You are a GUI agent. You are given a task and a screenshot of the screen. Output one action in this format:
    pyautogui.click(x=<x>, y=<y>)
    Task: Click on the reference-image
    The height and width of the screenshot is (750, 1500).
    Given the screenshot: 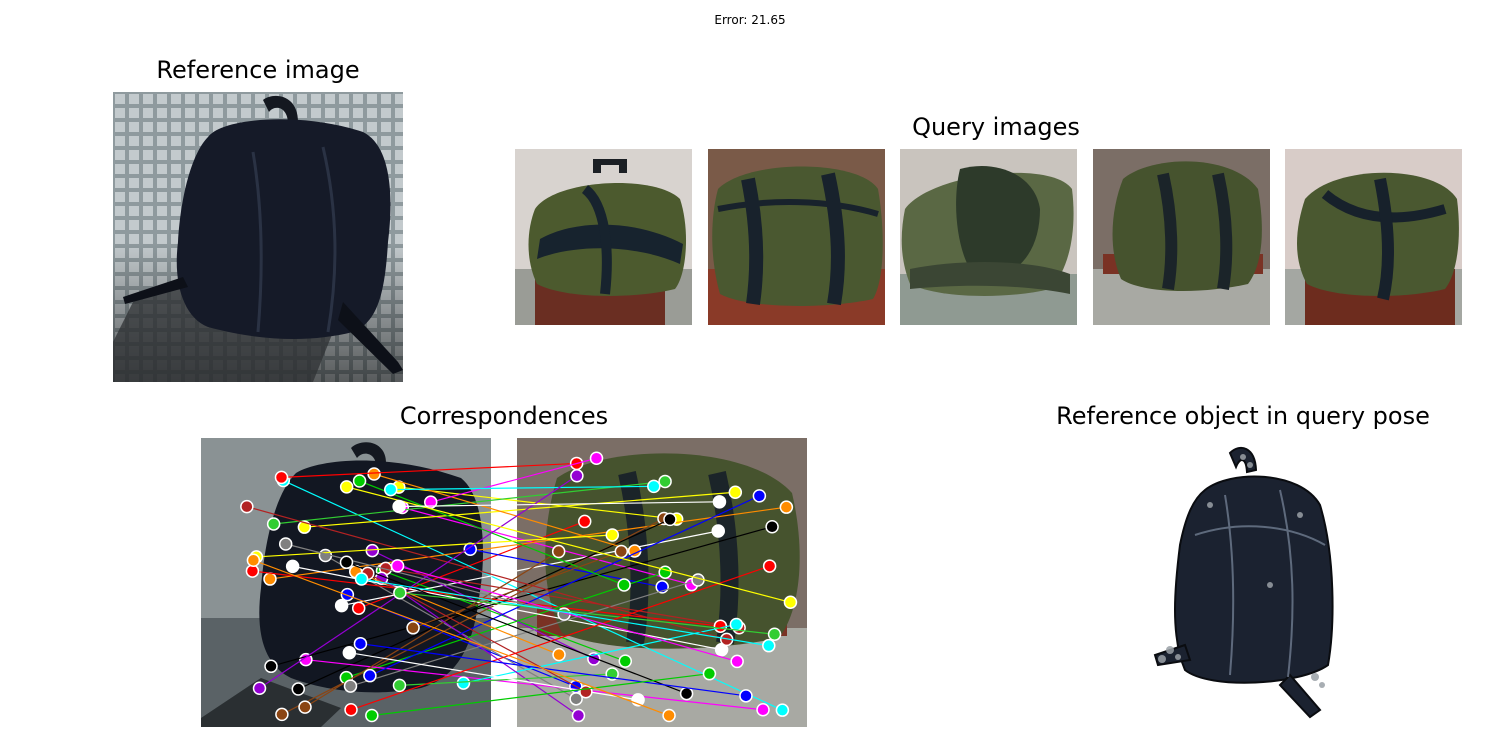 What is the action you would take?
    pyautogui.click(x=258, y=237)
    